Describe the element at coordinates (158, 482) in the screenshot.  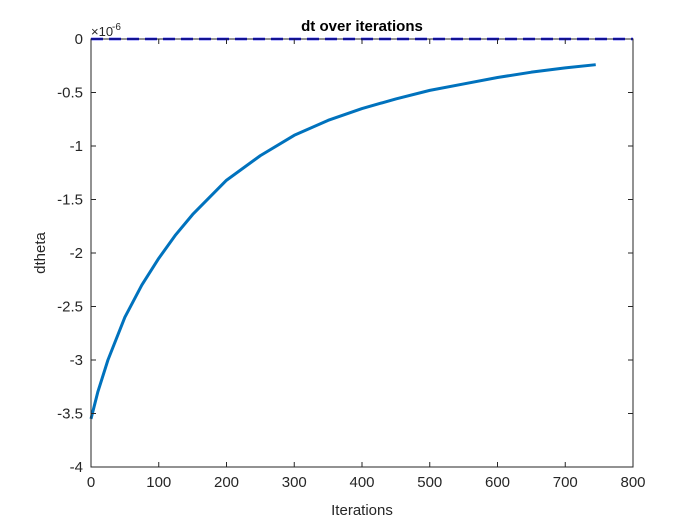
I see `x-tick-label: 100` at that location.